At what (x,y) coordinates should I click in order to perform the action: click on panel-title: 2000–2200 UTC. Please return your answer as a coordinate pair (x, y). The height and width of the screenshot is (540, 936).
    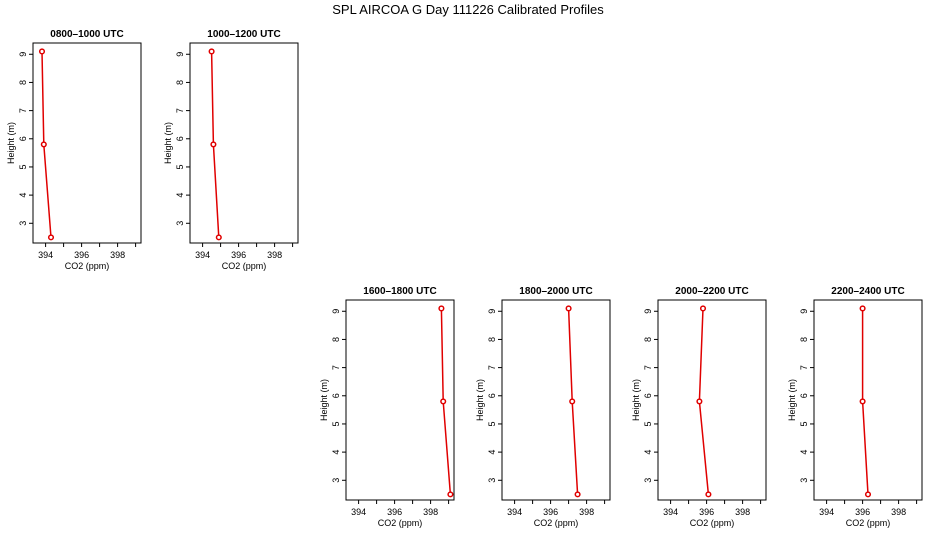
    Looking at the image, I should click on (711, 291).